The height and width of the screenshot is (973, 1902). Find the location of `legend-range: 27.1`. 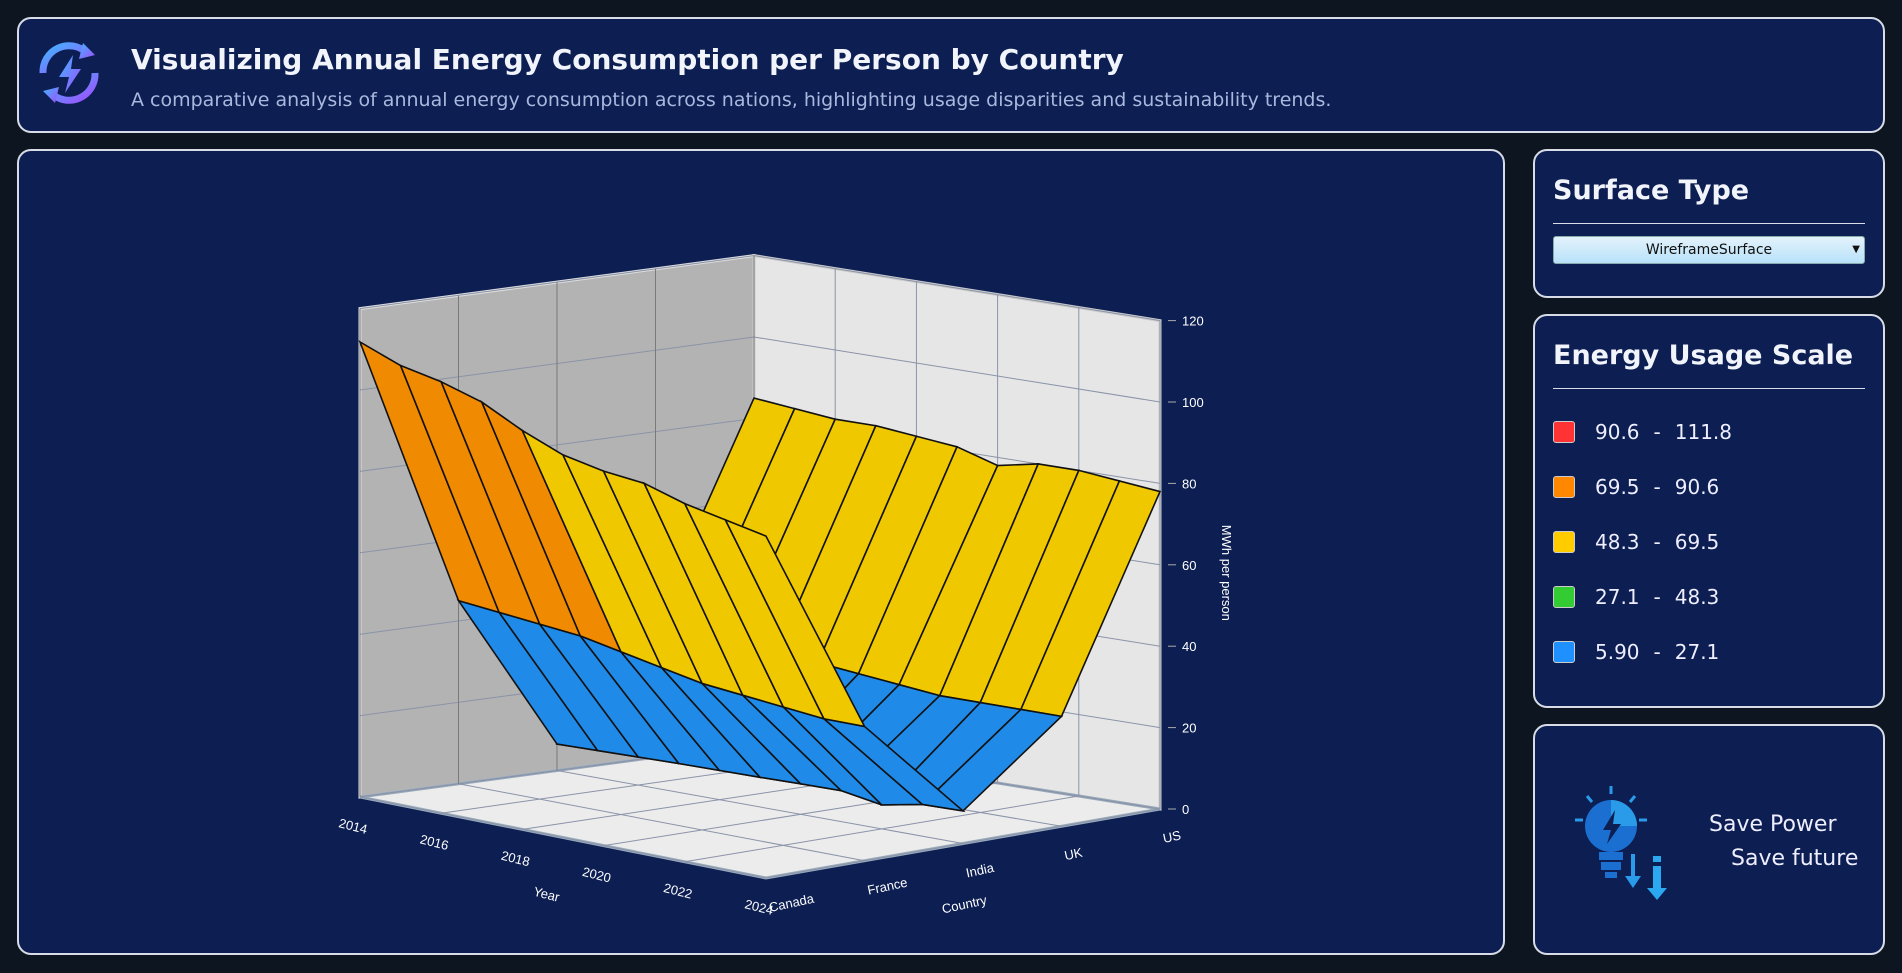

legend-range: 27.1 is located at coordinates (1617, 597).